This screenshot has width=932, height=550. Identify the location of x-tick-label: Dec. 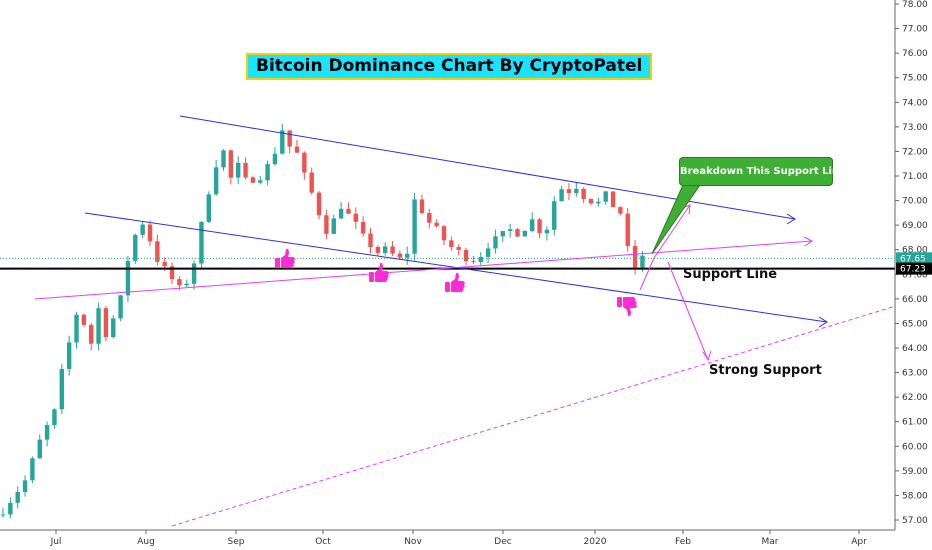
(502, 542).